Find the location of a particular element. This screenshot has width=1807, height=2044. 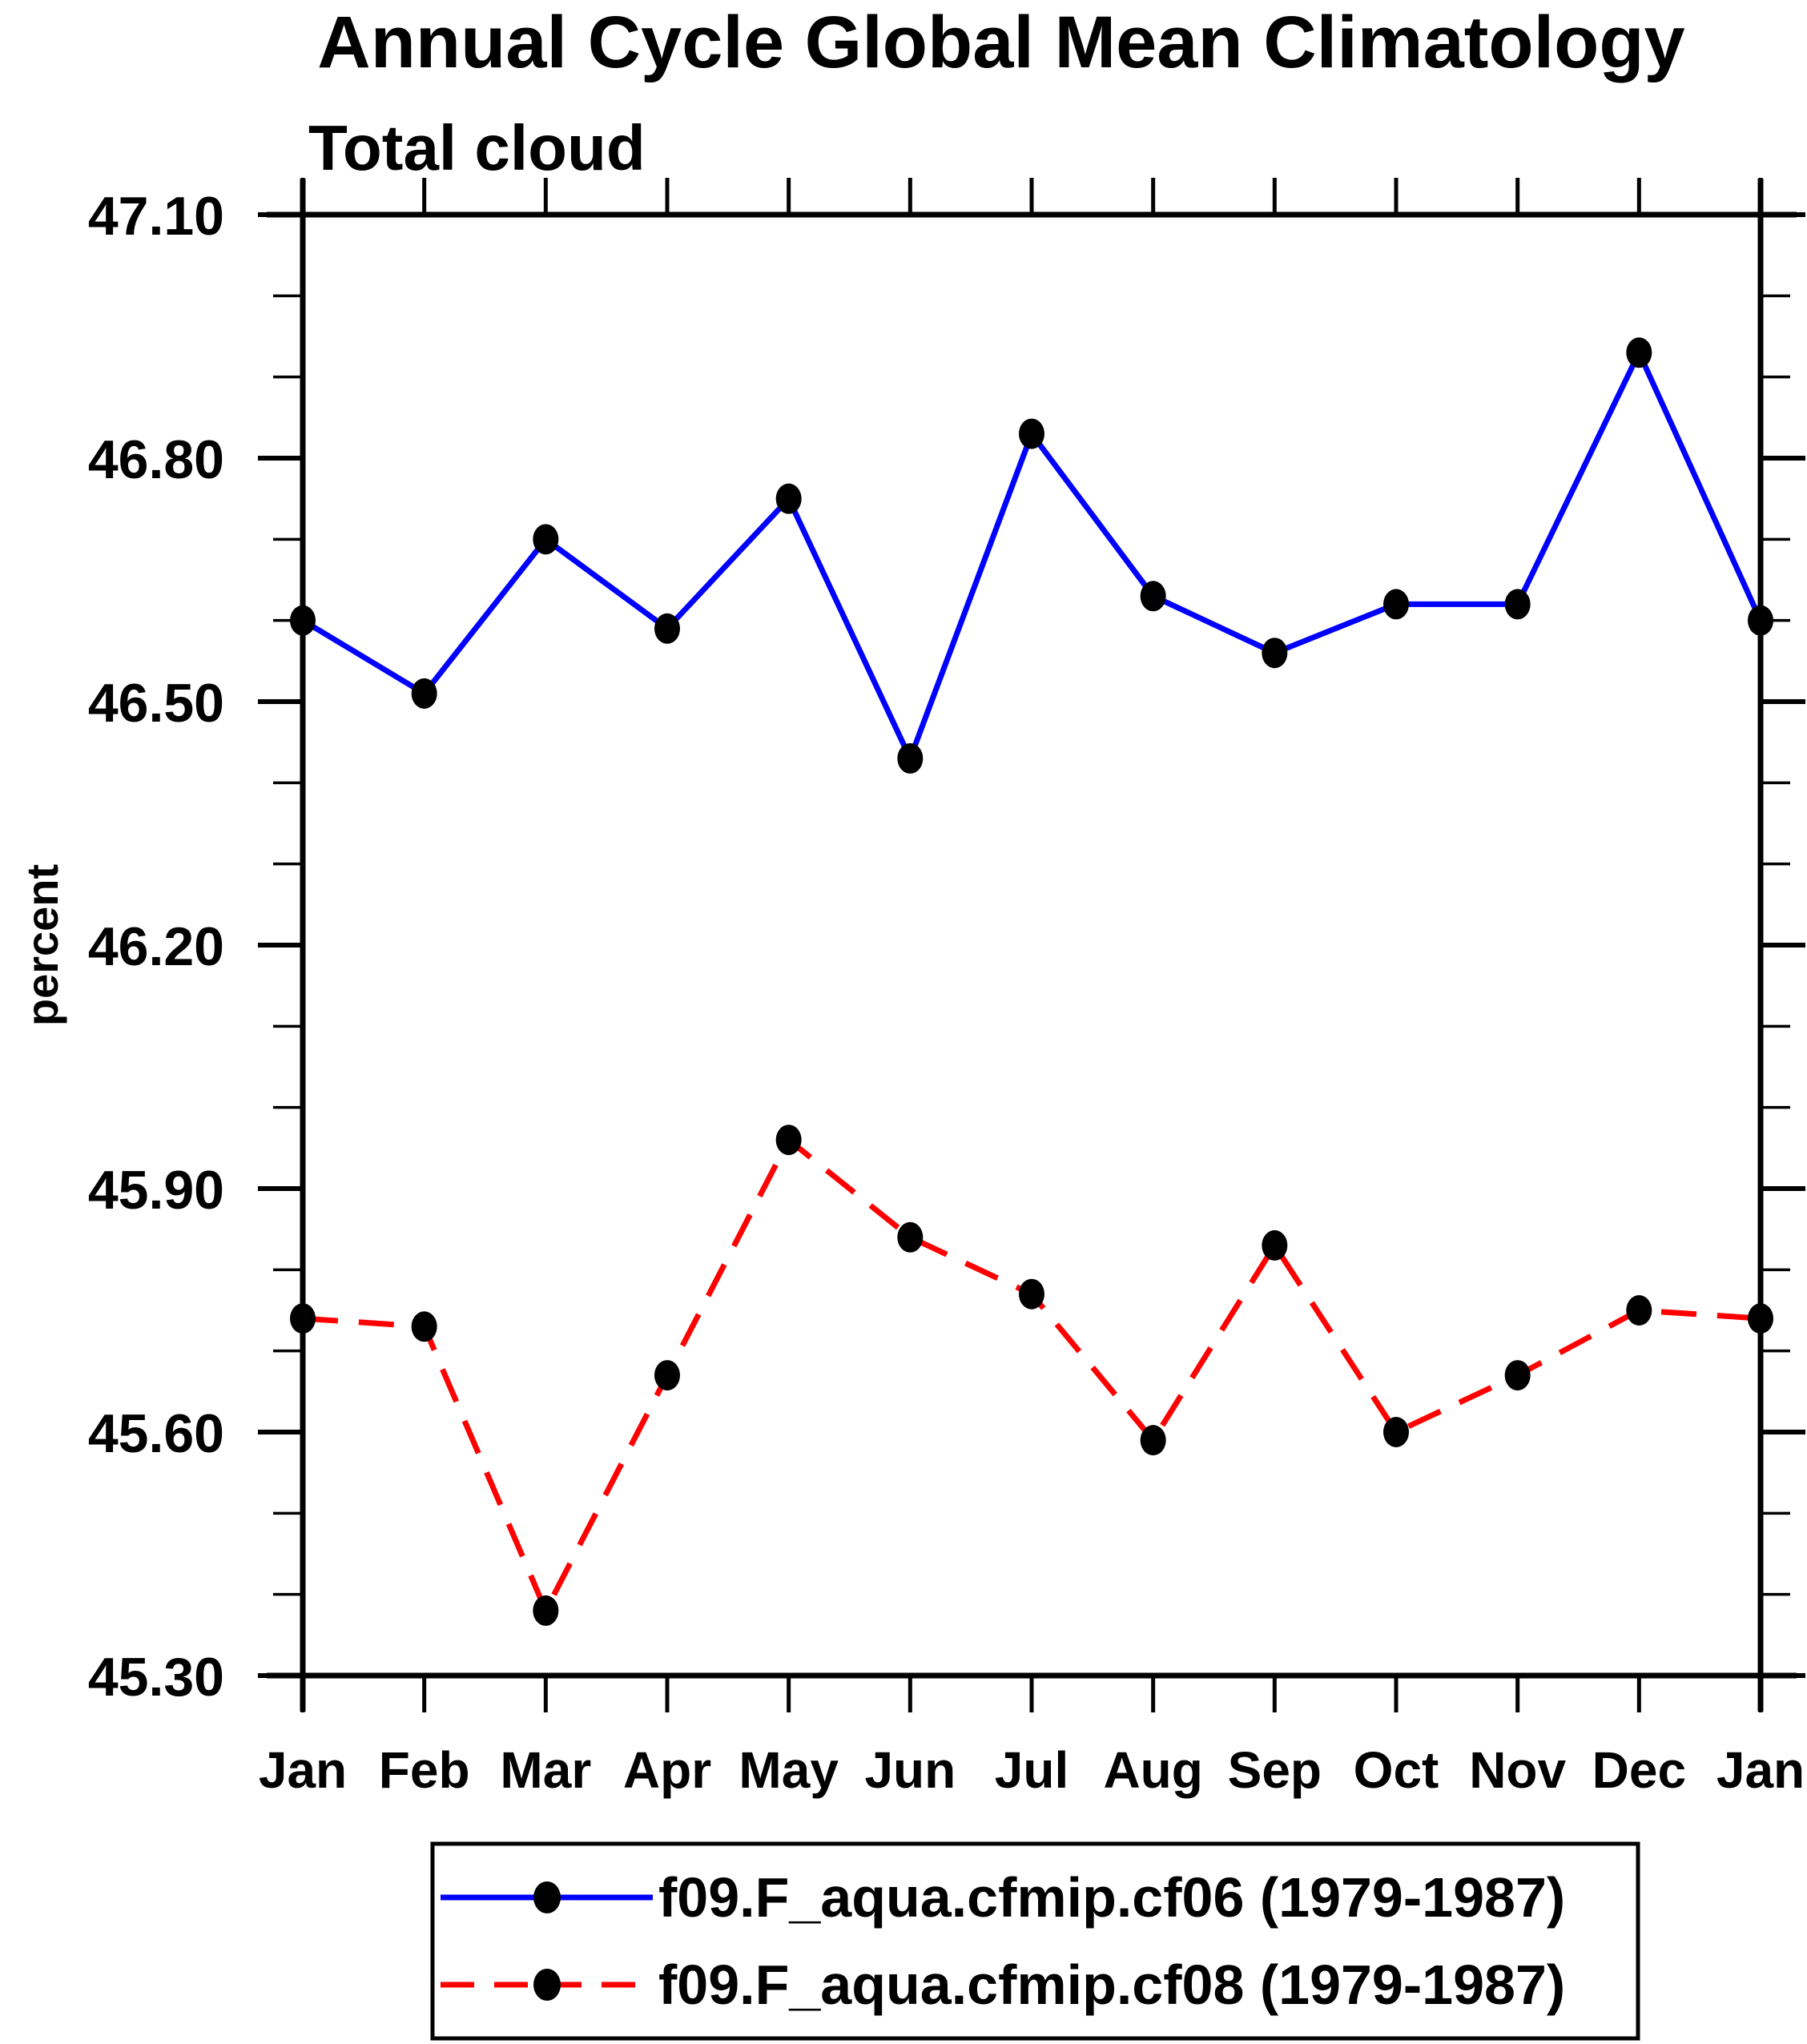

y-axis-tick-label: 45.60 is located at coordinates (156, 1434).